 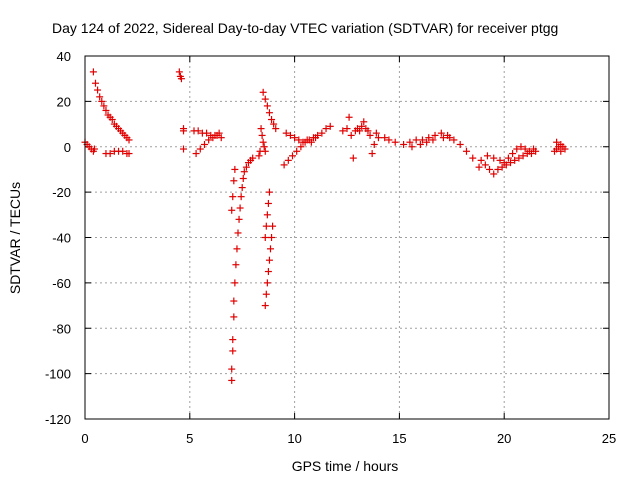 What do you see at coordinates (61, 238) in the screenshot?
I see `y-tick-label: -40` at bounding box center [61, 238].